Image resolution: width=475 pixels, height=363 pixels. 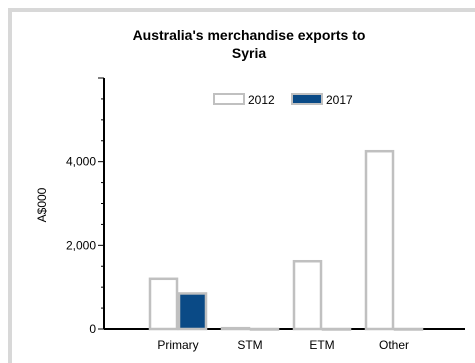 What do you see at coordinates (283, 100) in the screenshot?
I see `legend: 2012 2017` at bounding box center [283, 100].